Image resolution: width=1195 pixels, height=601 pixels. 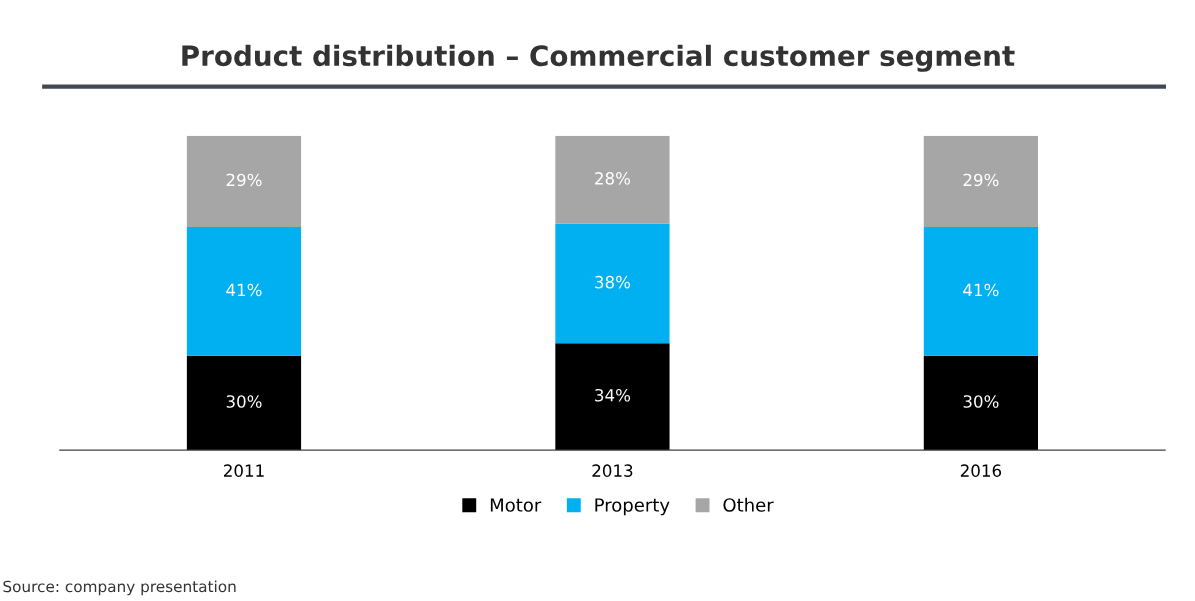 What do you see at coordinates (243, 470) in the screenshot?
I see `x-tick-label: 2011` at bounding box center [243, 470].